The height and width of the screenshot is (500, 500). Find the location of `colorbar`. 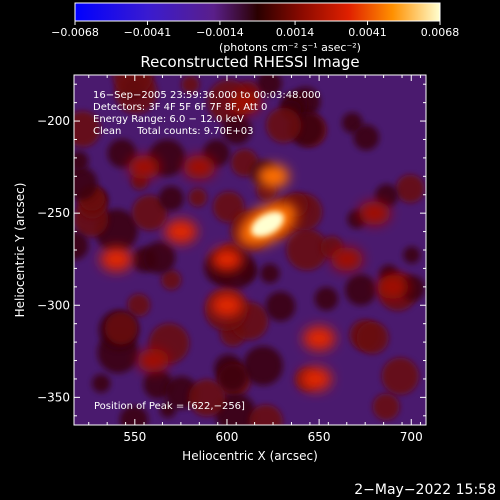

colorbar is located at coordinates (257, 12).